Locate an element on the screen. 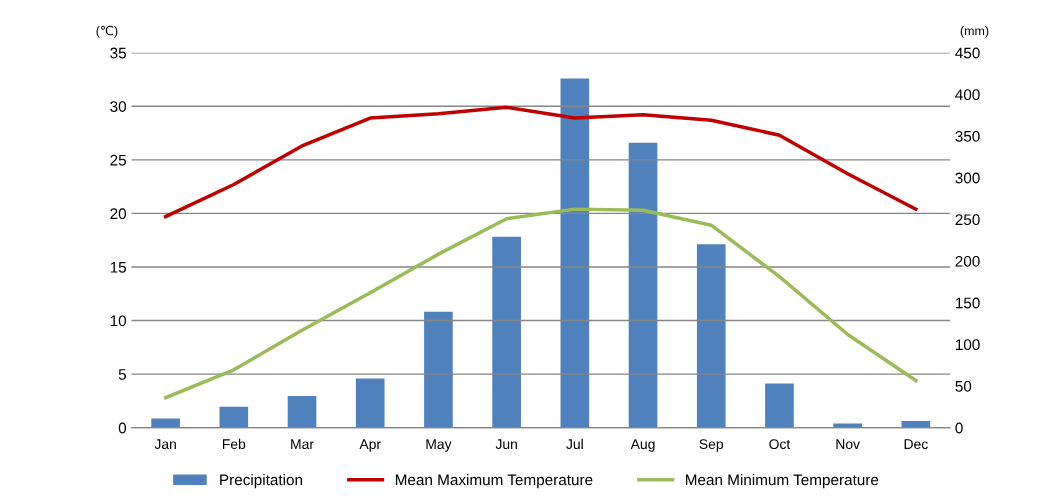 This screenshot has width=1052, height=502. x-tick-label: Dec is located at coordinates (916, 444).